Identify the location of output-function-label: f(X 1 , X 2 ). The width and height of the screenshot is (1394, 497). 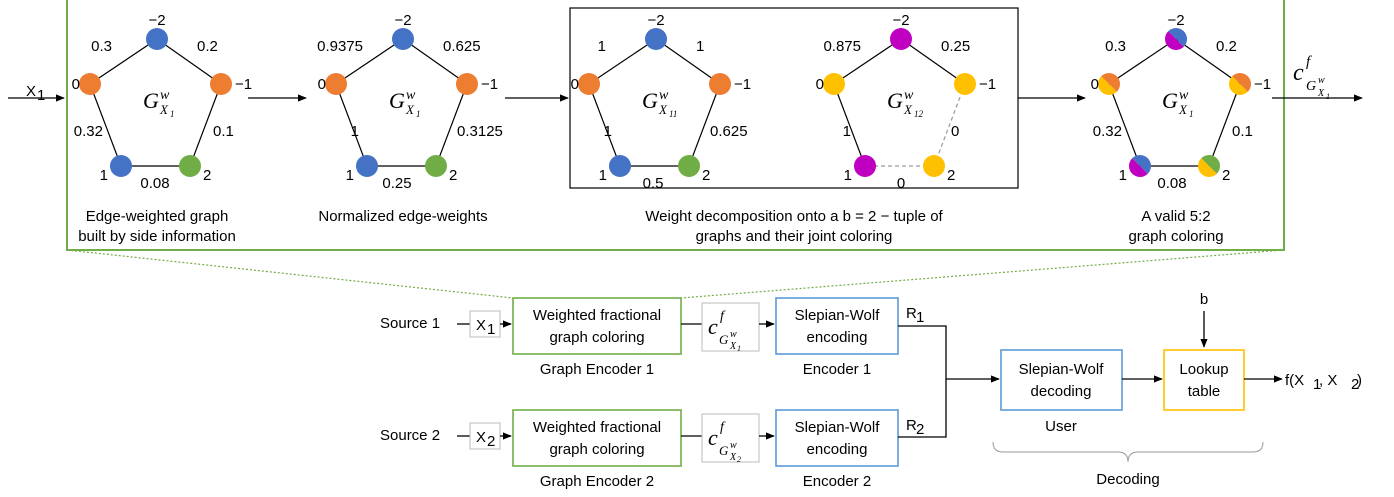
(1323, 382).